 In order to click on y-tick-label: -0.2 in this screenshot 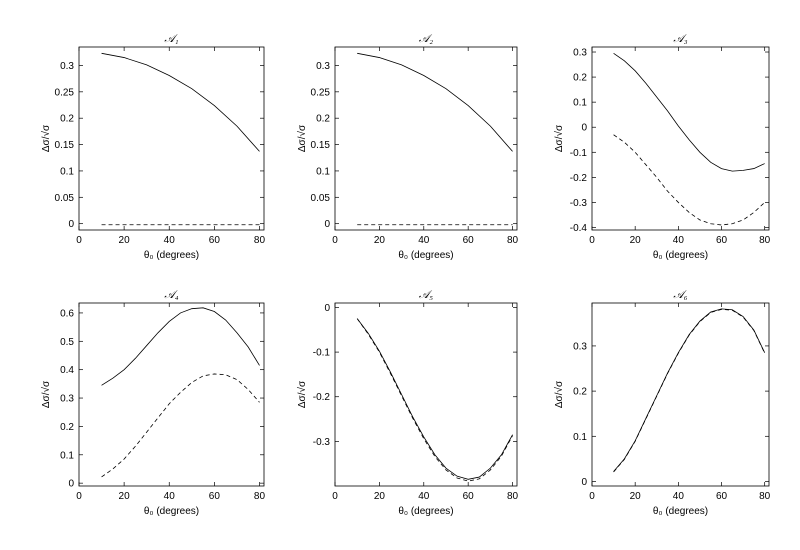, I will do `click(579, 178)`.